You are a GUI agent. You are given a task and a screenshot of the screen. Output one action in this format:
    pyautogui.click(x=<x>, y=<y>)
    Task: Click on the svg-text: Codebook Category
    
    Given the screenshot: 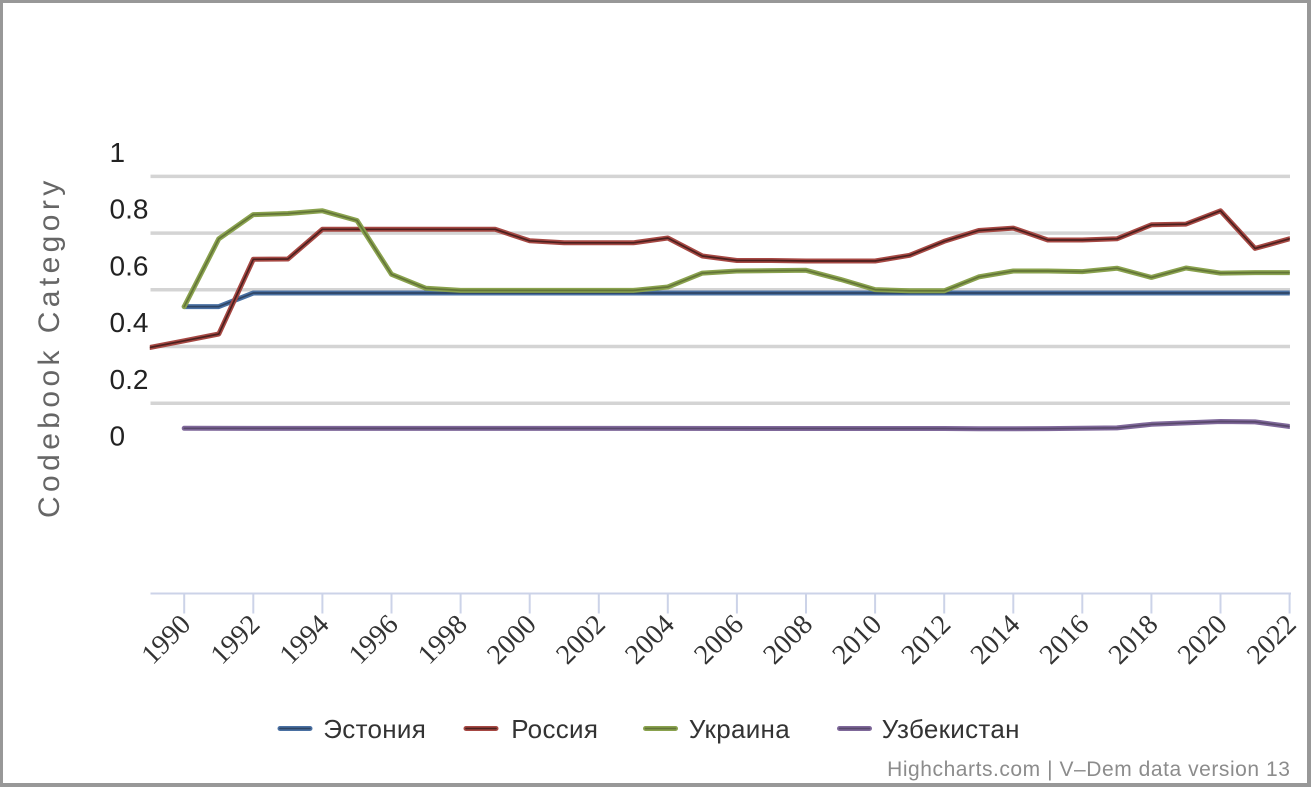 What is the action you would take?
    pyautogui.click(x=49, y=347)
    